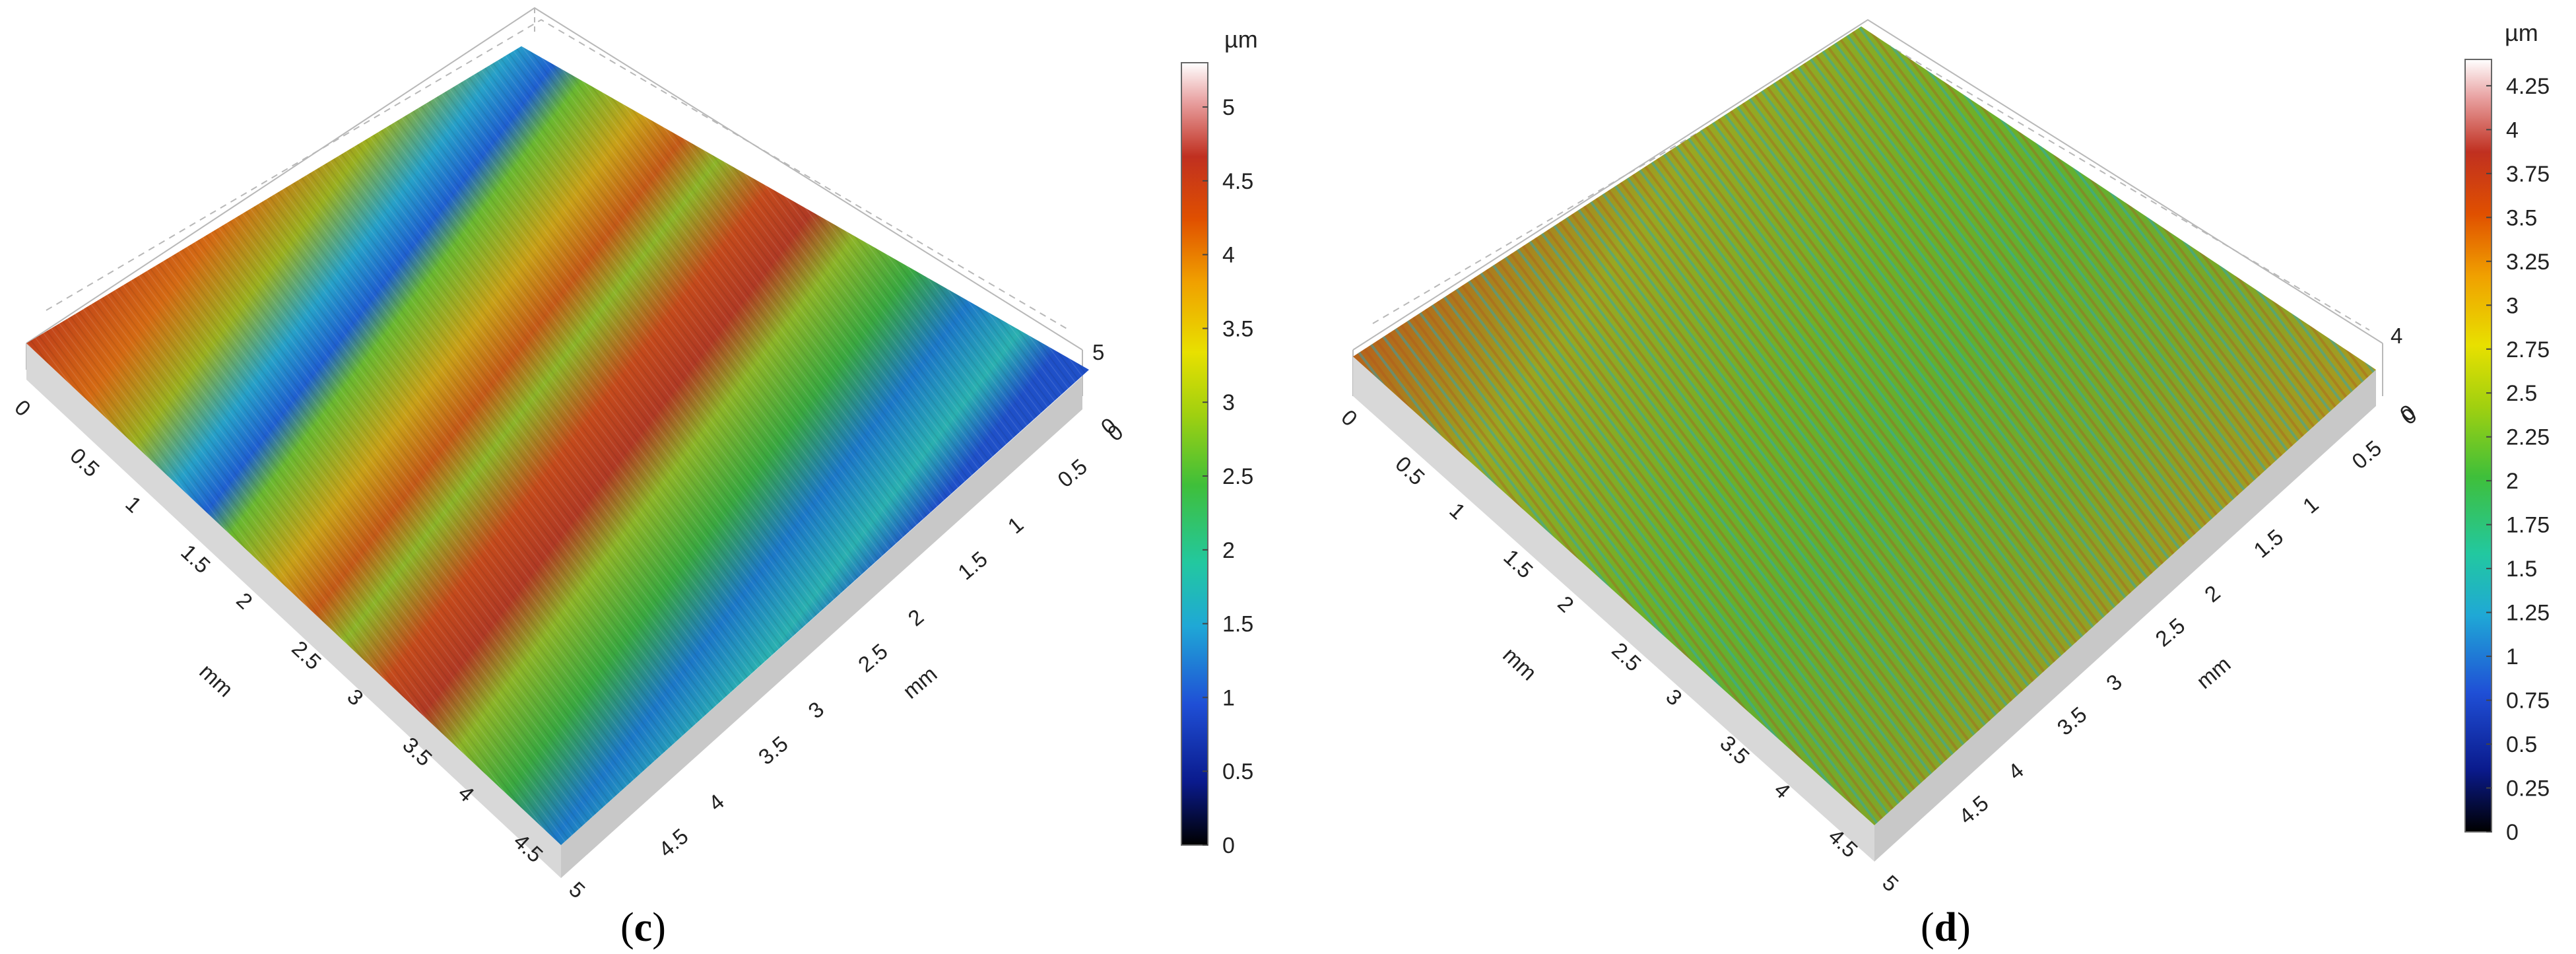 The height and width of the screenshot is (954, 2576). I want to click on panel-d-label: (d), so click(1946, 927).